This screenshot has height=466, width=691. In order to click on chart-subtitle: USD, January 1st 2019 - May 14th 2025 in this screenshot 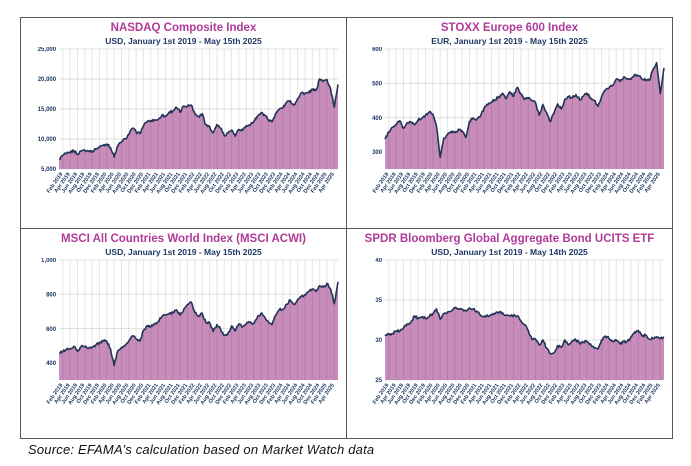, I will do `click(509, 251)`.